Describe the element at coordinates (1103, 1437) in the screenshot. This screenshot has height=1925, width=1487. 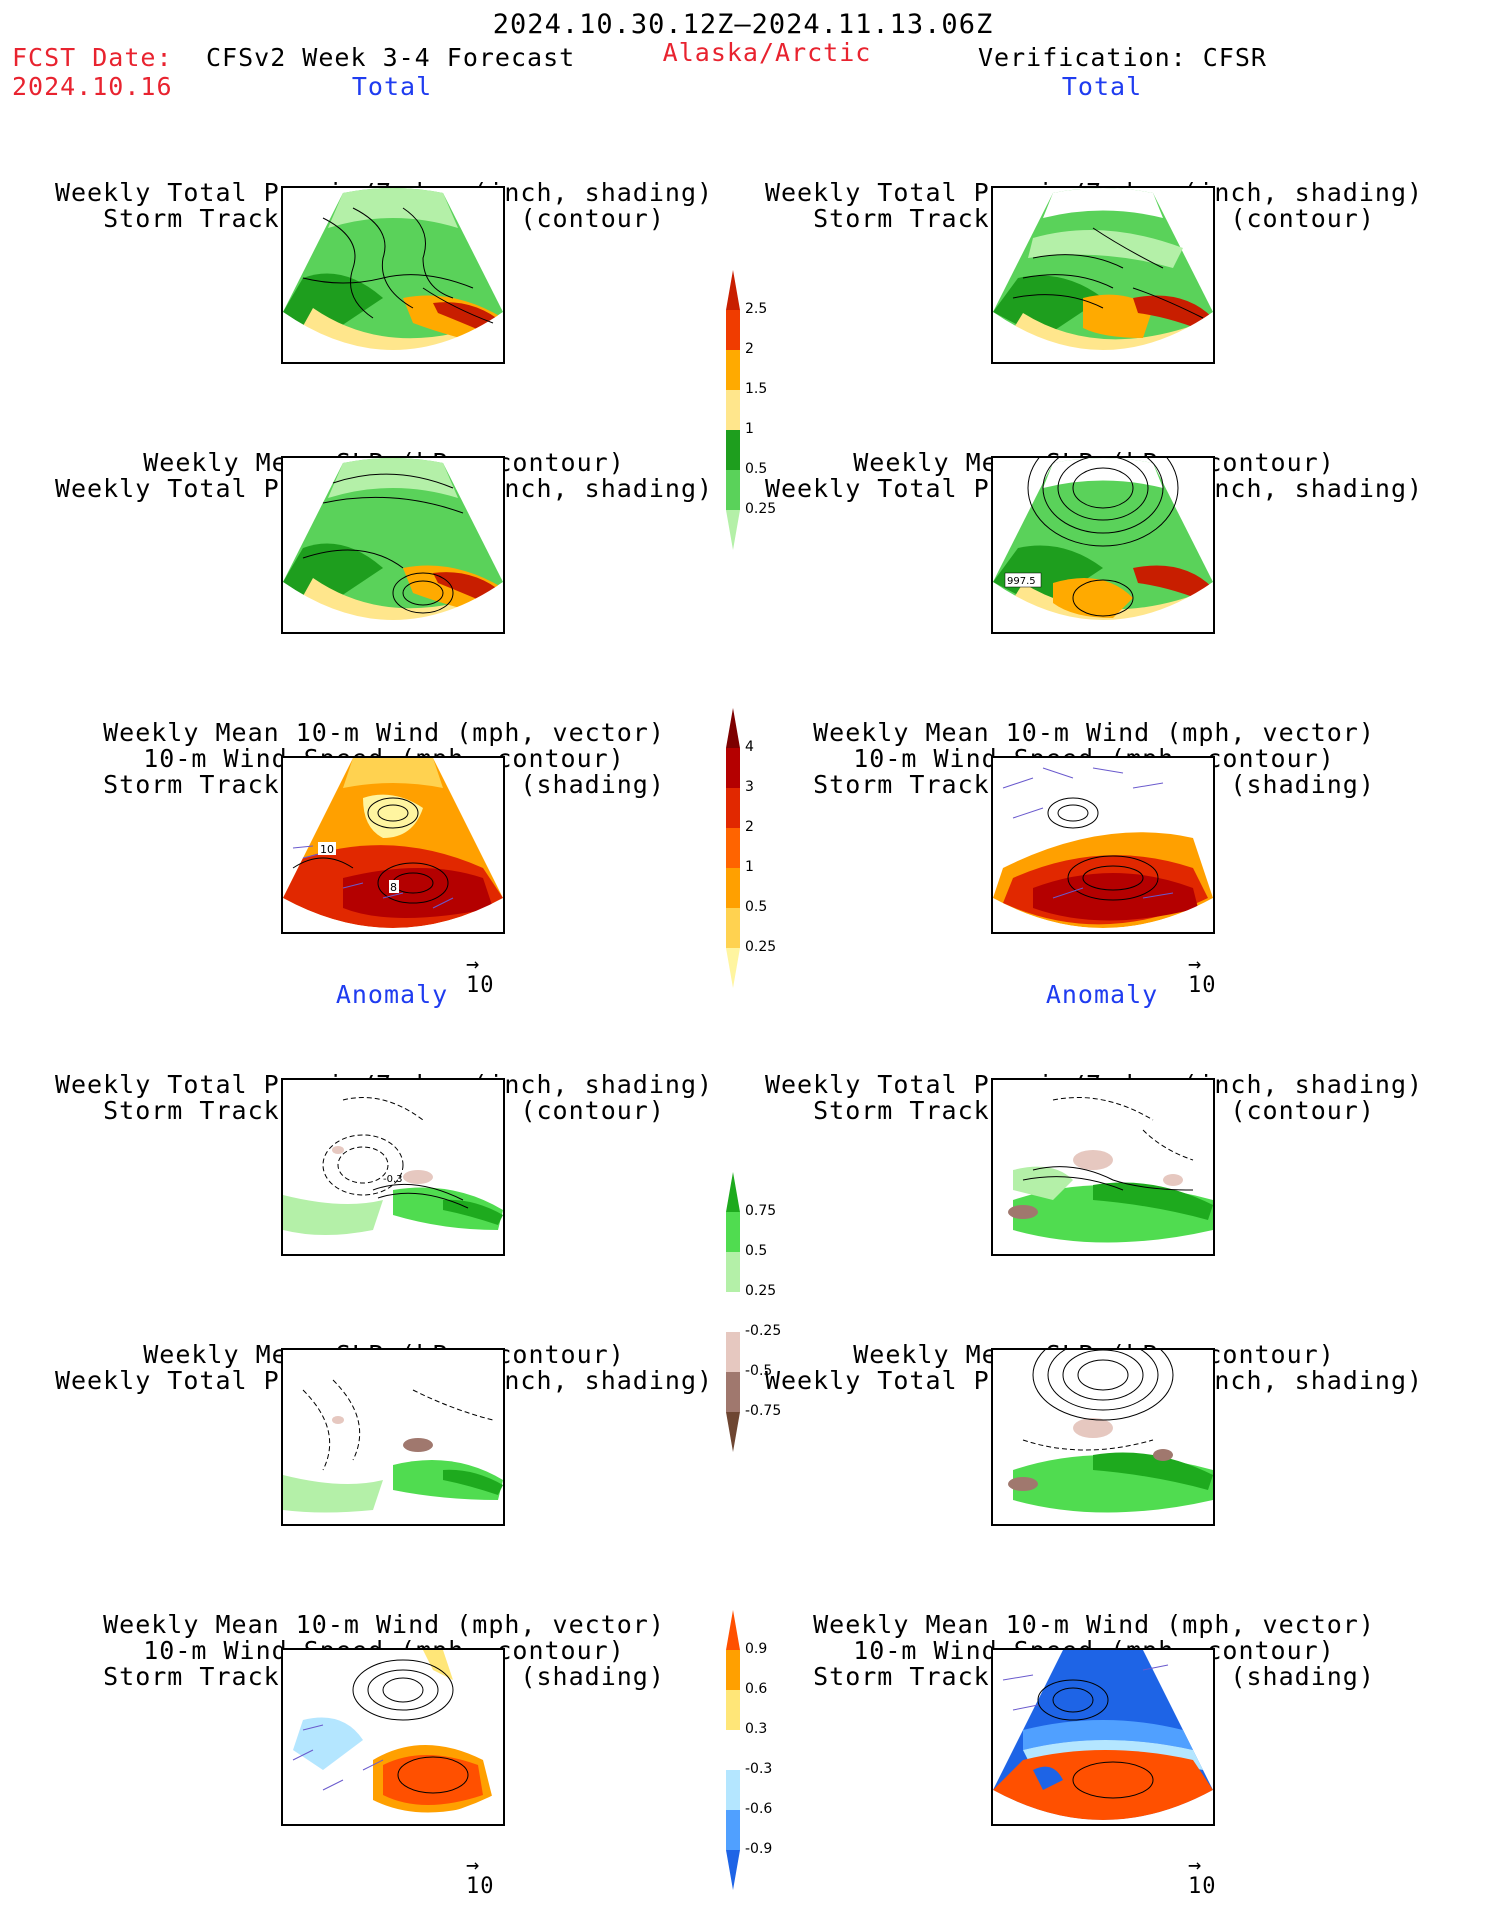
I see `map-anom-slp-verification` at that location.